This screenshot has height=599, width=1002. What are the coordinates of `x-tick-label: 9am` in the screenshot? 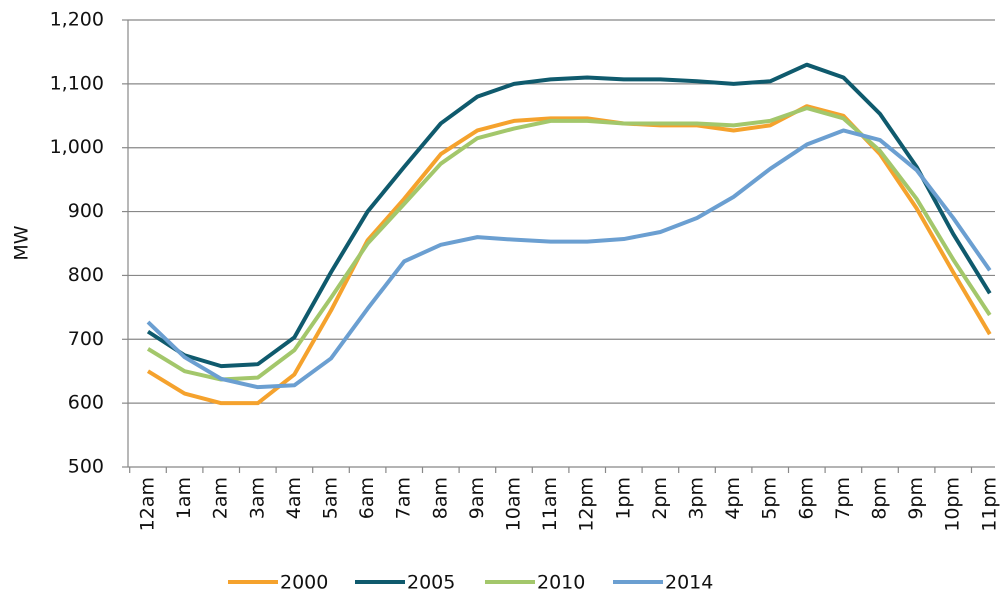 It's located at (477, 498).